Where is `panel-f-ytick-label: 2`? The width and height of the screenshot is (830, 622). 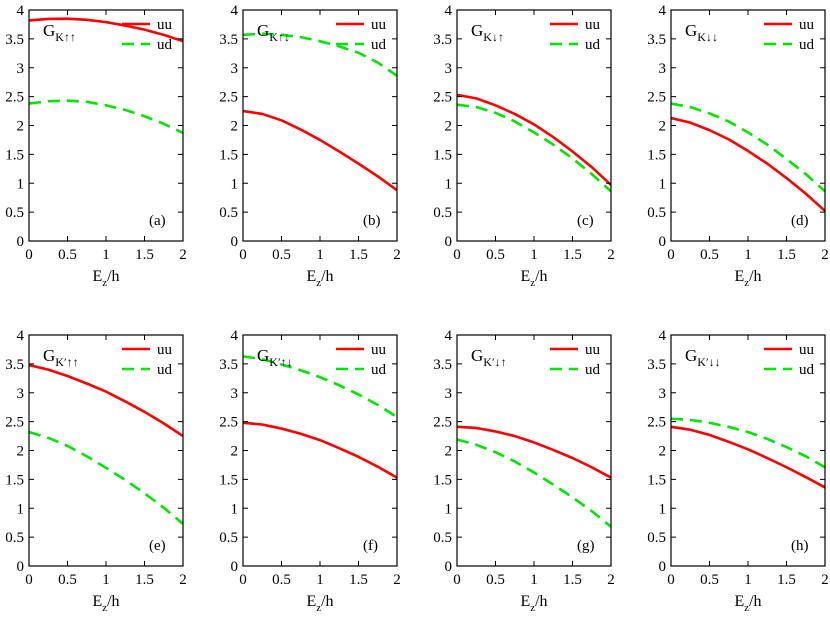 panel-f-ytick-label: 2 is located at coordinates (235, 452).